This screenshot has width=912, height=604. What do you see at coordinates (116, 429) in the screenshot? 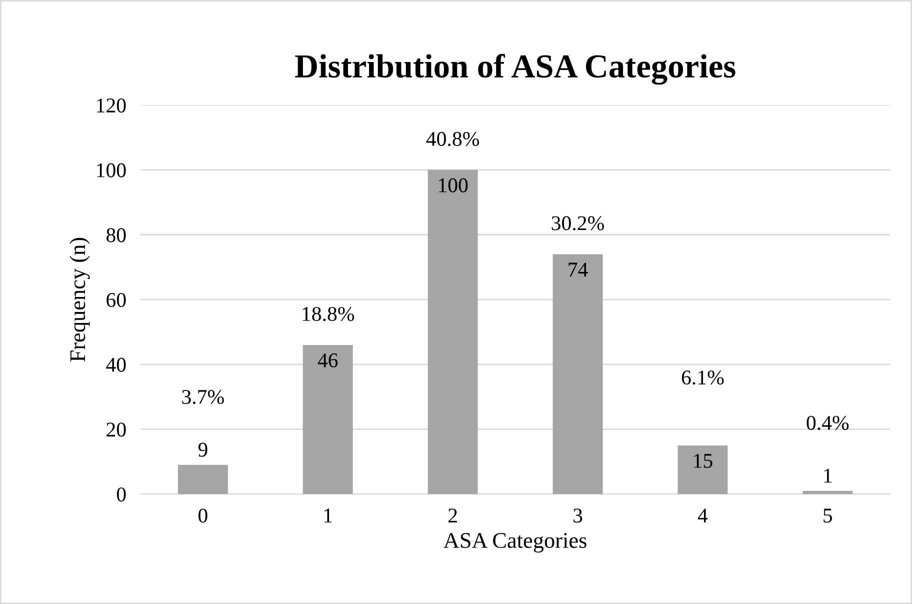
I see `y-tick-label: 20` at bounding box center [116, 429].